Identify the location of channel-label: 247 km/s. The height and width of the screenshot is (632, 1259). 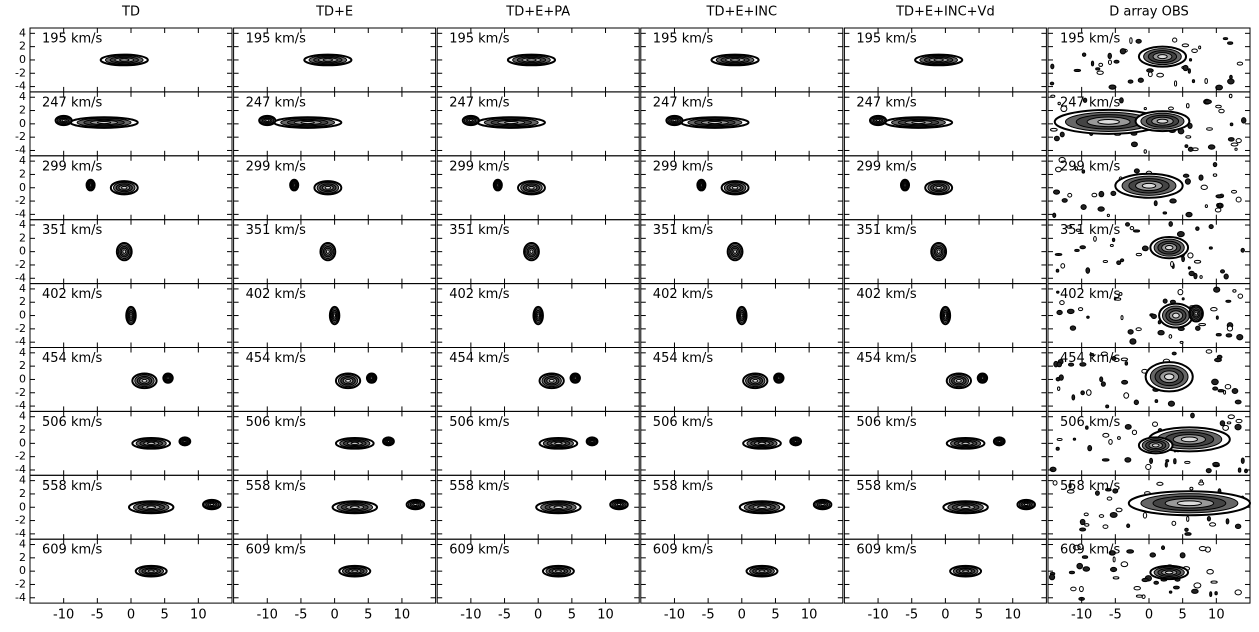
(479, 102).